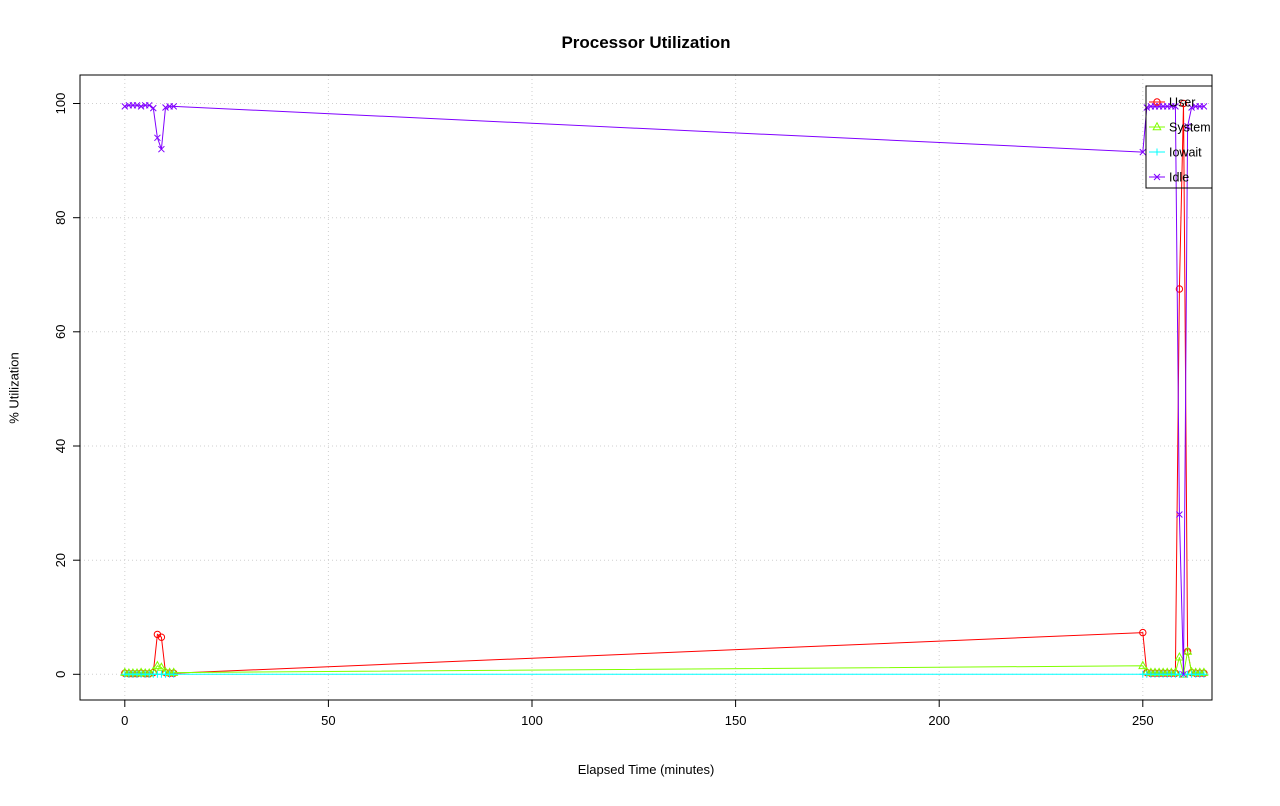 The height and width of the screenshot is (806, 1280). What do you see at coordinates (1143, 720) in the screenshot?
I see `x-tick-label: 250` at bounding box center [1143, 720].